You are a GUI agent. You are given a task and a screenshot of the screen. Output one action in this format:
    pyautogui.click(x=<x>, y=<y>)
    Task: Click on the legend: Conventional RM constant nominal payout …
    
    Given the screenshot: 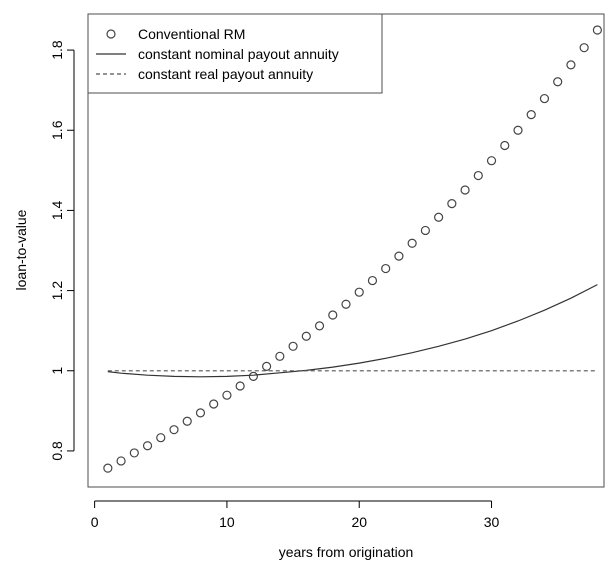 What is the action you would take?
    pyautogui.click(x=235, y=53)
    